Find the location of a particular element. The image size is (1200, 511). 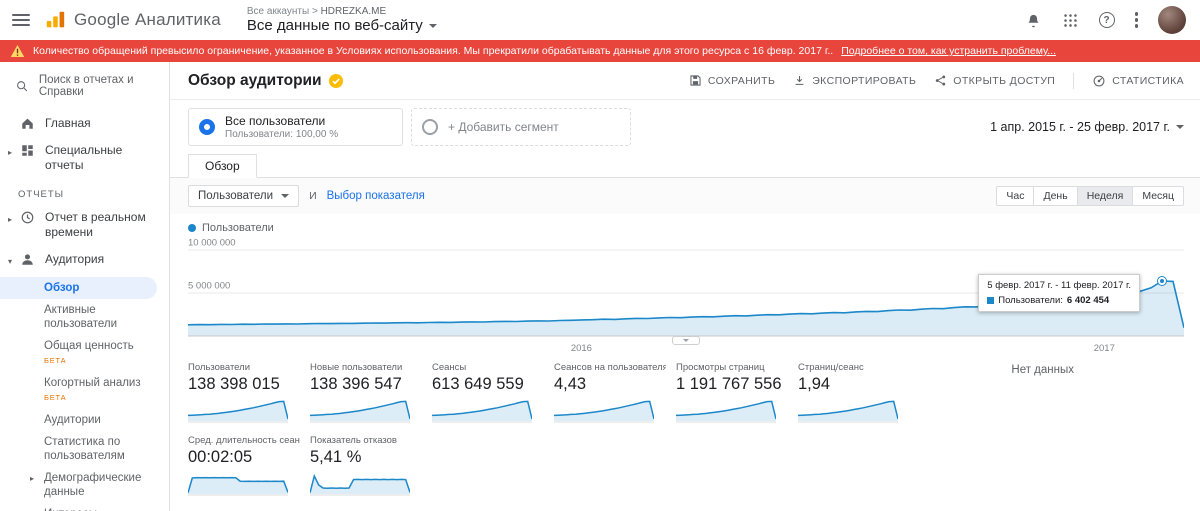

y-axis-label: 5 000 000 is located at coordinates (209, 286).